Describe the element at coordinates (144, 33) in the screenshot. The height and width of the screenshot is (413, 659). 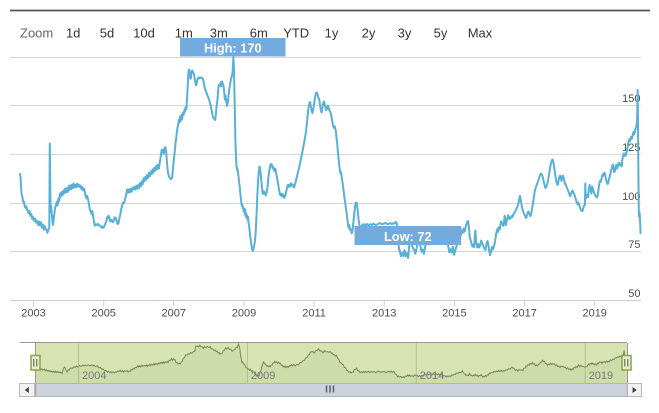
I see `svg-text: 10d` at that location.